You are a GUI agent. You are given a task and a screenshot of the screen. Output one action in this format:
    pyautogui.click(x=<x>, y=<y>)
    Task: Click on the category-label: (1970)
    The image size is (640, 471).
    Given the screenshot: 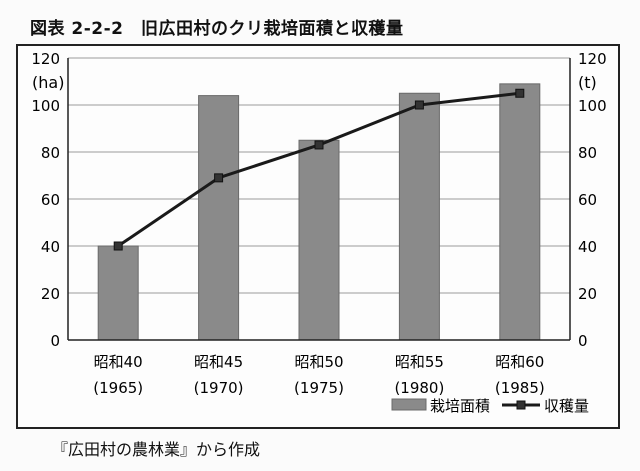 What is the action you would take?
    pyautogui.click(x=219, y=388)
    